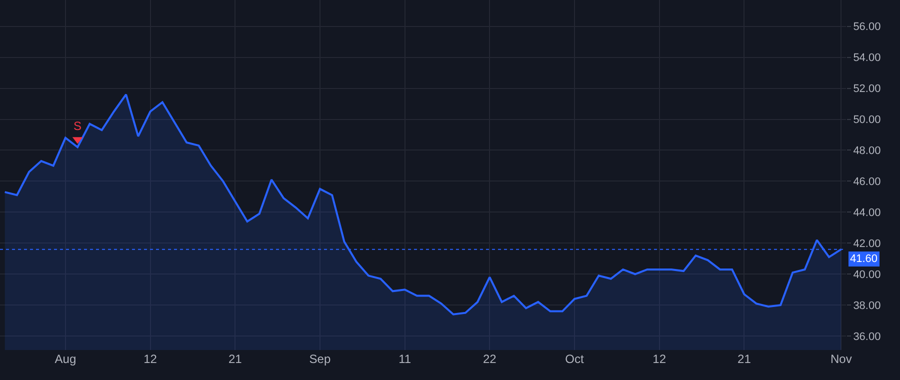 The width and height of the screenshot is (900, 380). What do you see at coordinates (841, 359) in the screenshot?
I see `x-tick-label: Nov` at bounding box center [841, 359].